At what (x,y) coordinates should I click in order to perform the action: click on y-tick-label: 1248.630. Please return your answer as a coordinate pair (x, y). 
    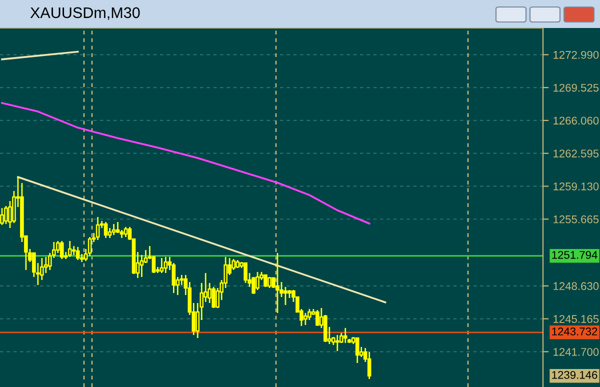
    Looking at the image, I should click on (576, 286).